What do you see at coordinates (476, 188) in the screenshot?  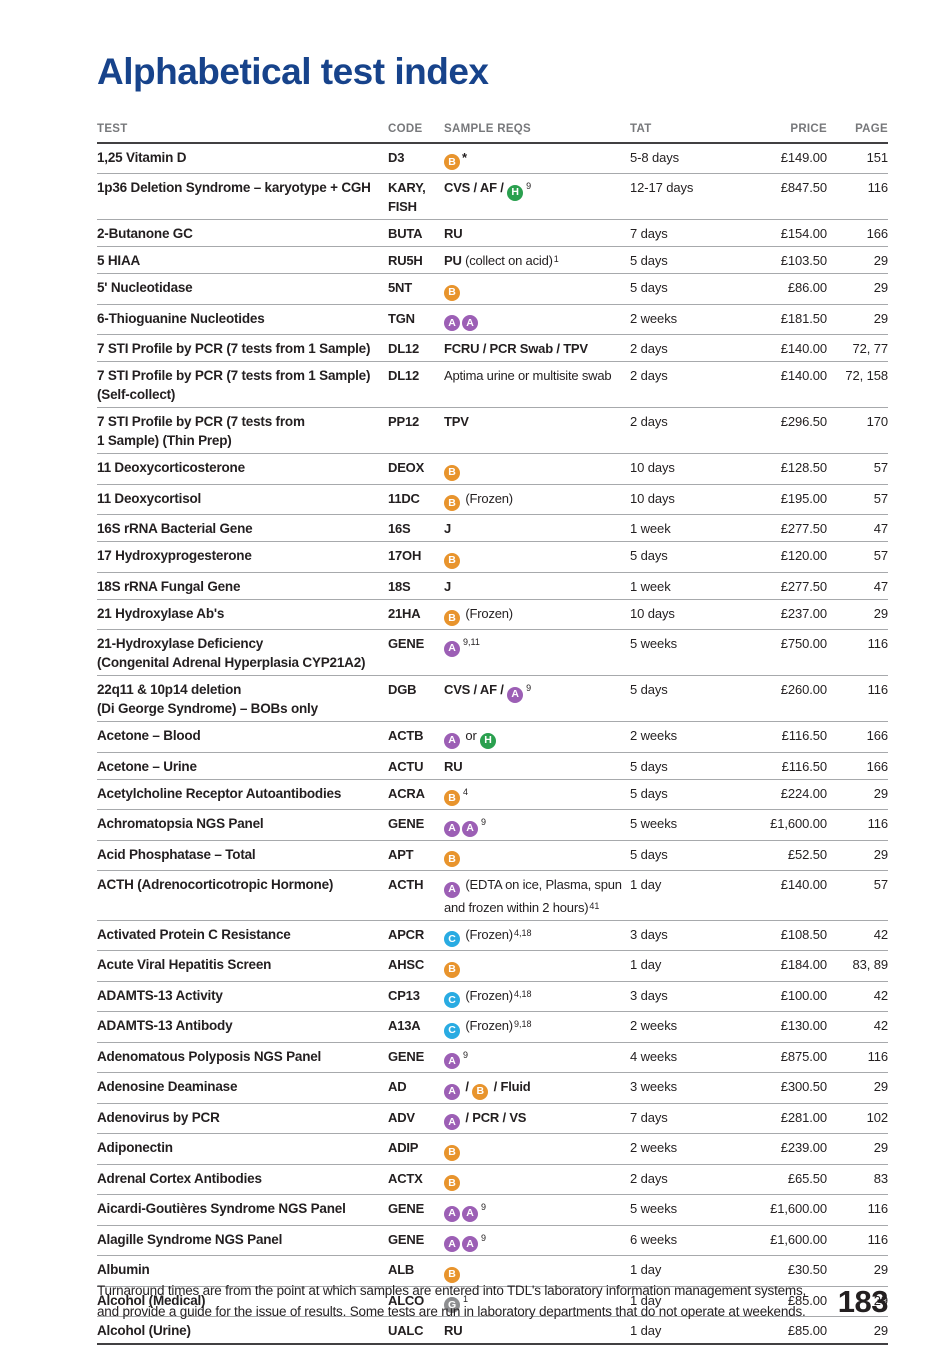 I see `sample-text: CVS / AF /` at bounding box center [476, 188].